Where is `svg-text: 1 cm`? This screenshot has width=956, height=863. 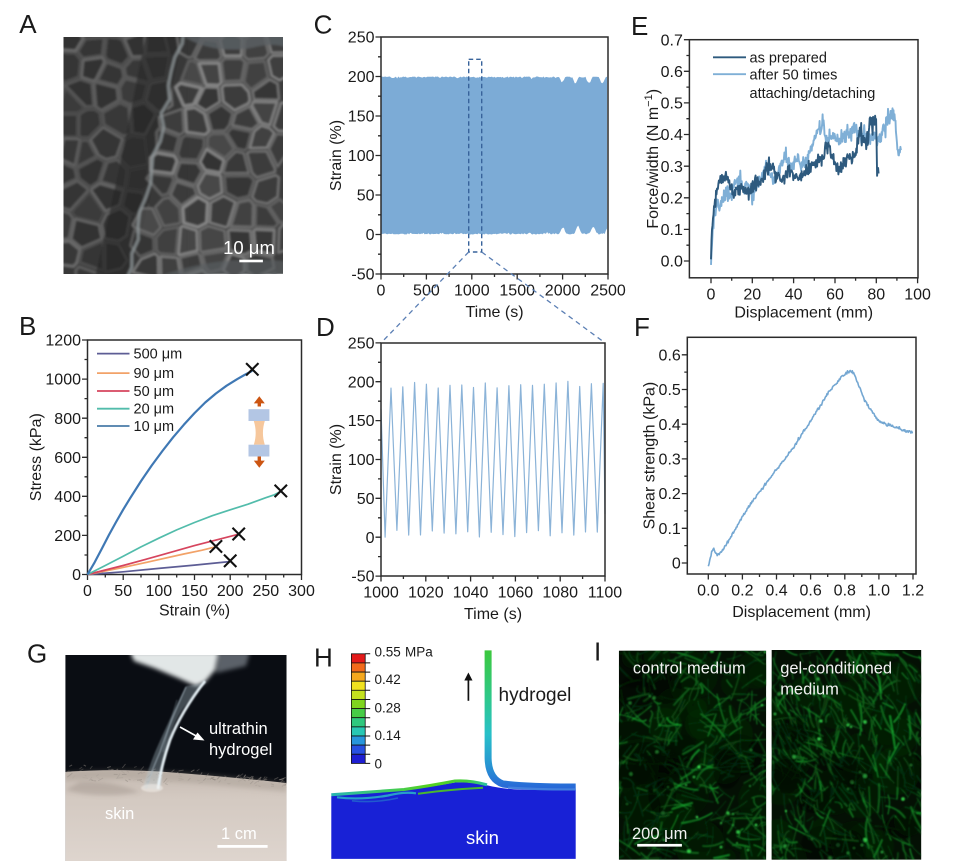 svg-text: 1 cm is located at coordinates (239, 834).